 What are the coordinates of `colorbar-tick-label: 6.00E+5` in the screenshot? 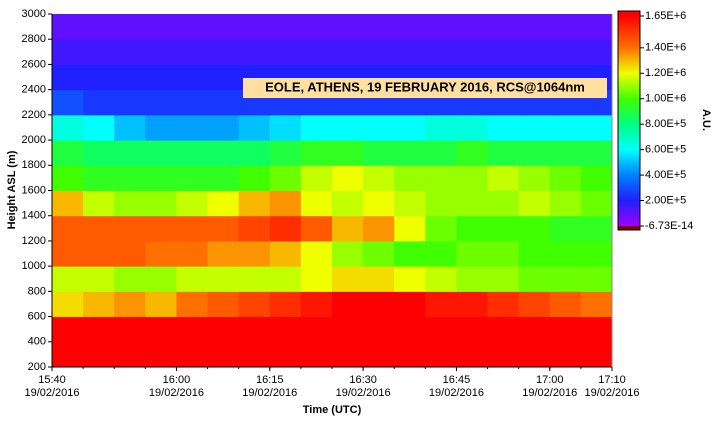 It's located at (665, 150).